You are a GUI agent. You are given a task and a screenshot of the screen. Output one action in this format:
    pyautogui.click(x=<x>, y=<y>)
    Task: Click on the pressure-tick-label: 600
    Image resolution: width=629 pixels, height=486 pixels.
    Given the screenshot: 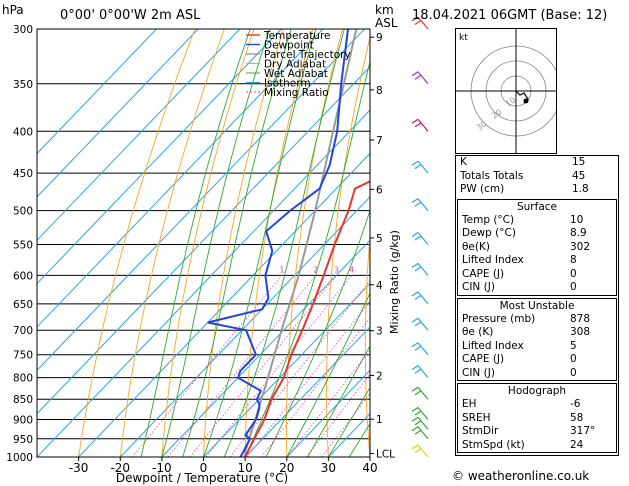 What is the action you would take?
    pyautogui.click(x=23, y=276)
    